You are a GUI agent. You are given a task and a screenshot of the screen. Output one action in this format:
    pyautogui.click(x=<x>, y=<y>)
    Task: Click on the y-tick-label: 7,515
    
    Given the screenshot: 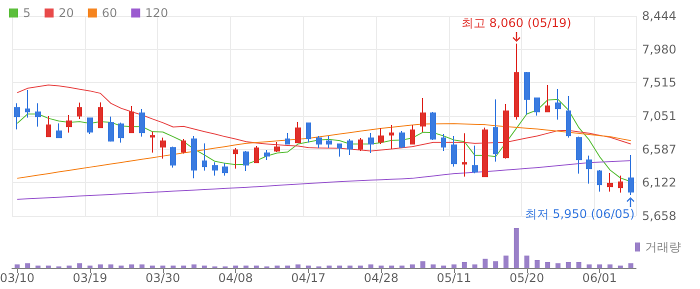 What is the action you would take?
    pyautogui.click(x=659, y=83)
    